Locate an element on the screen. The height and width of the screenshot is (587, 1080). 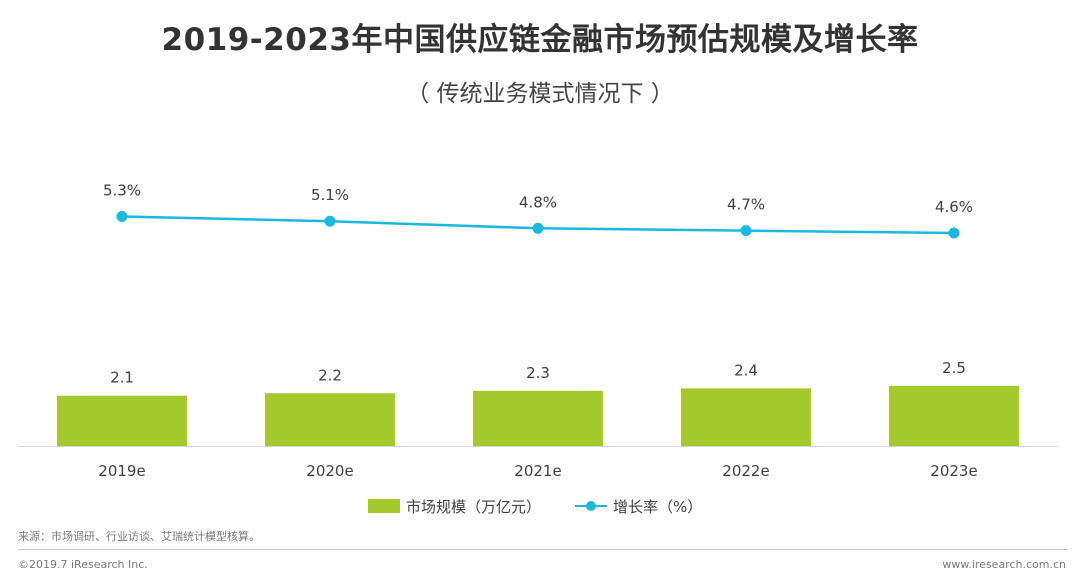
bar-value-label: 2.4 is located at coordinates (746, 370).